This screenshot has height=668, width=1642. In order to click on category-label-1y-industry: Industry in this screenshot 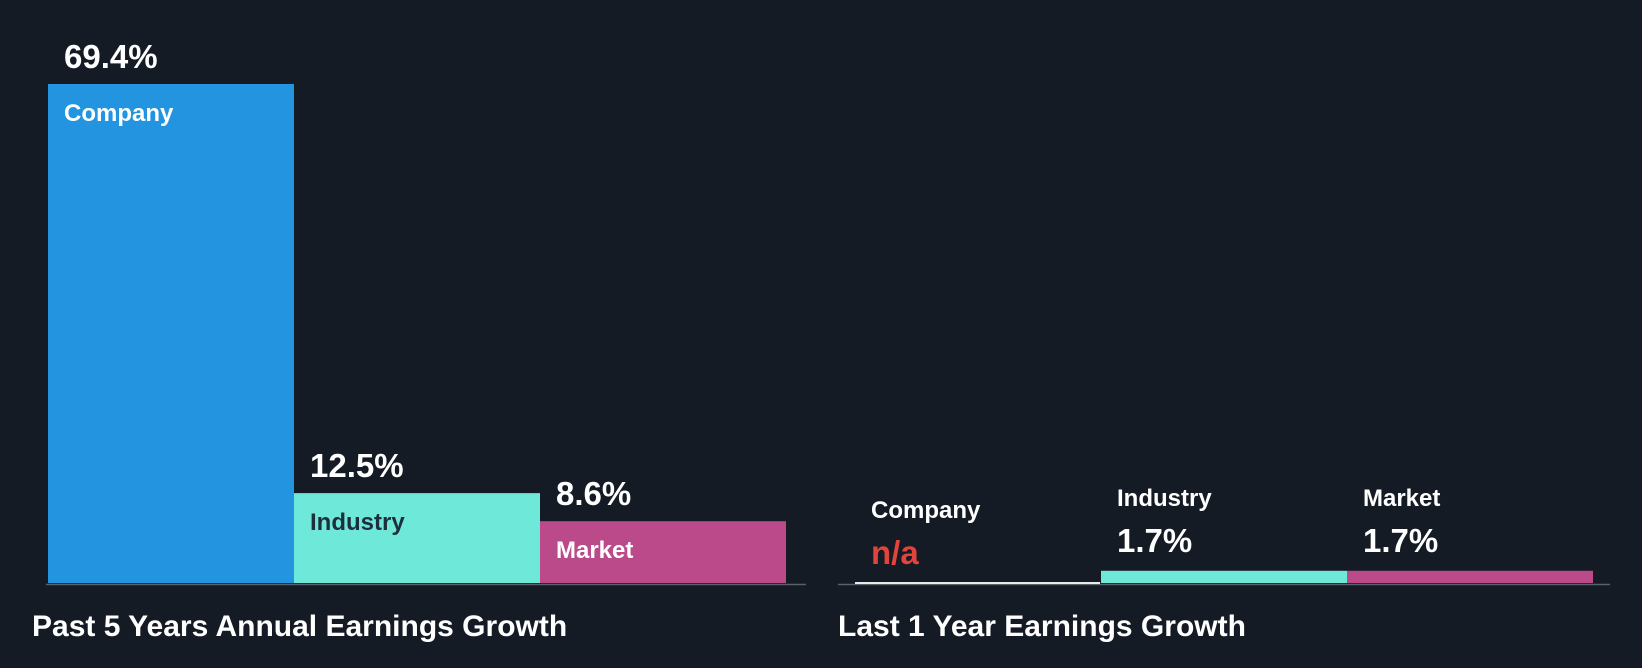, I will do `click(1164, 498)`.